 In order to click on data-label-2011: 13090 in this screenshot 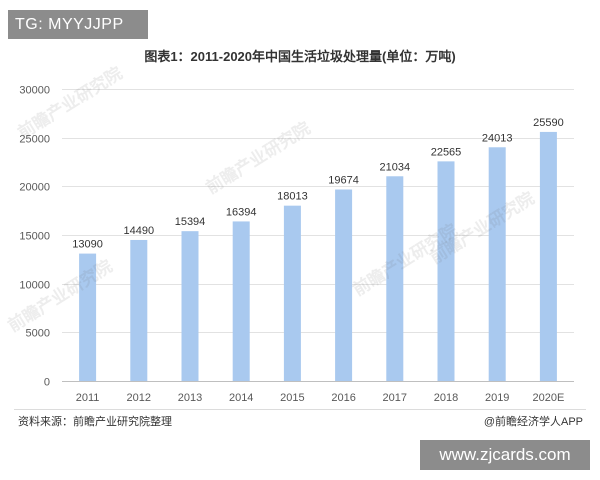, I will do `click(87, 245)`.